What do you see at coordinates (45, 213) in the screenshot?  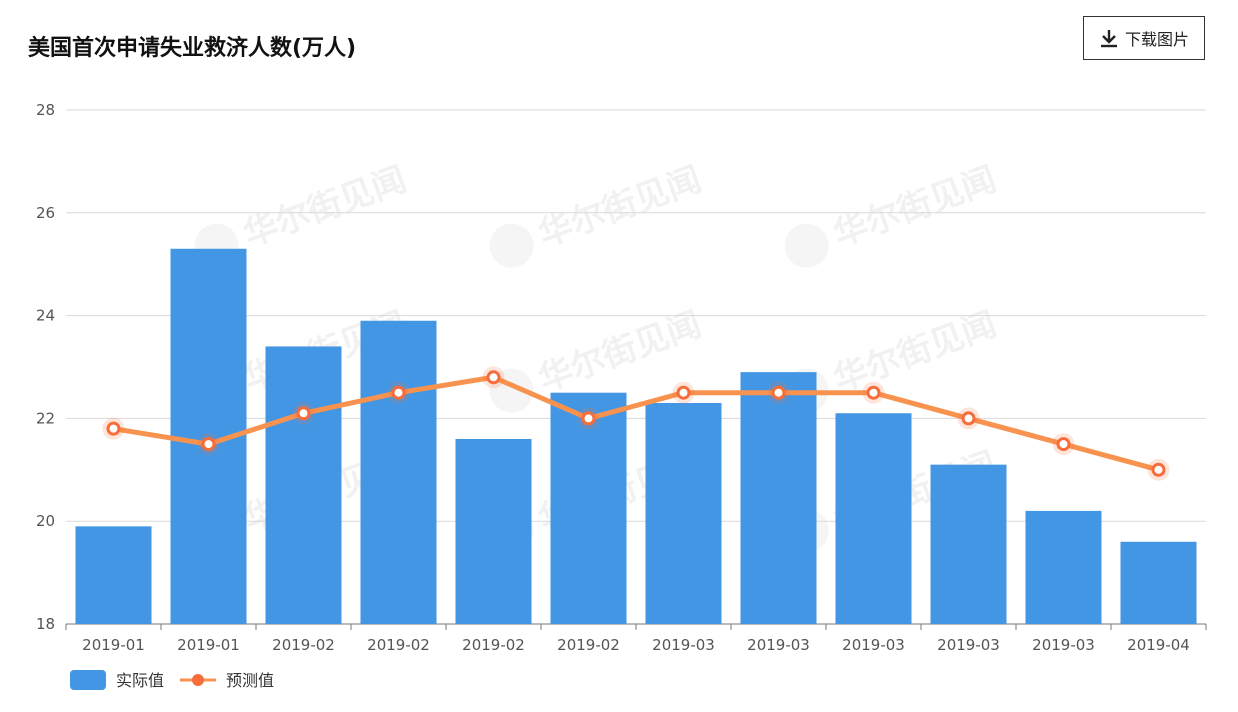 I see `y-tick-label: 26` at bounding box center [45, 213].